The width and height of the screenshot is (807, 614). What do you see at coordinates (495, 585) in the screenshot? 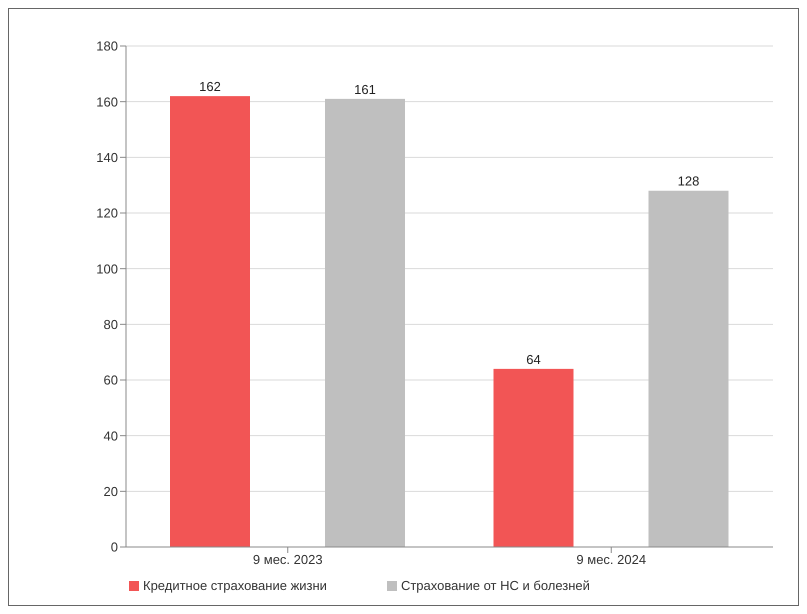
I see `legend-label: Страхование от НС и болезней` at bounding box center [495, 585].